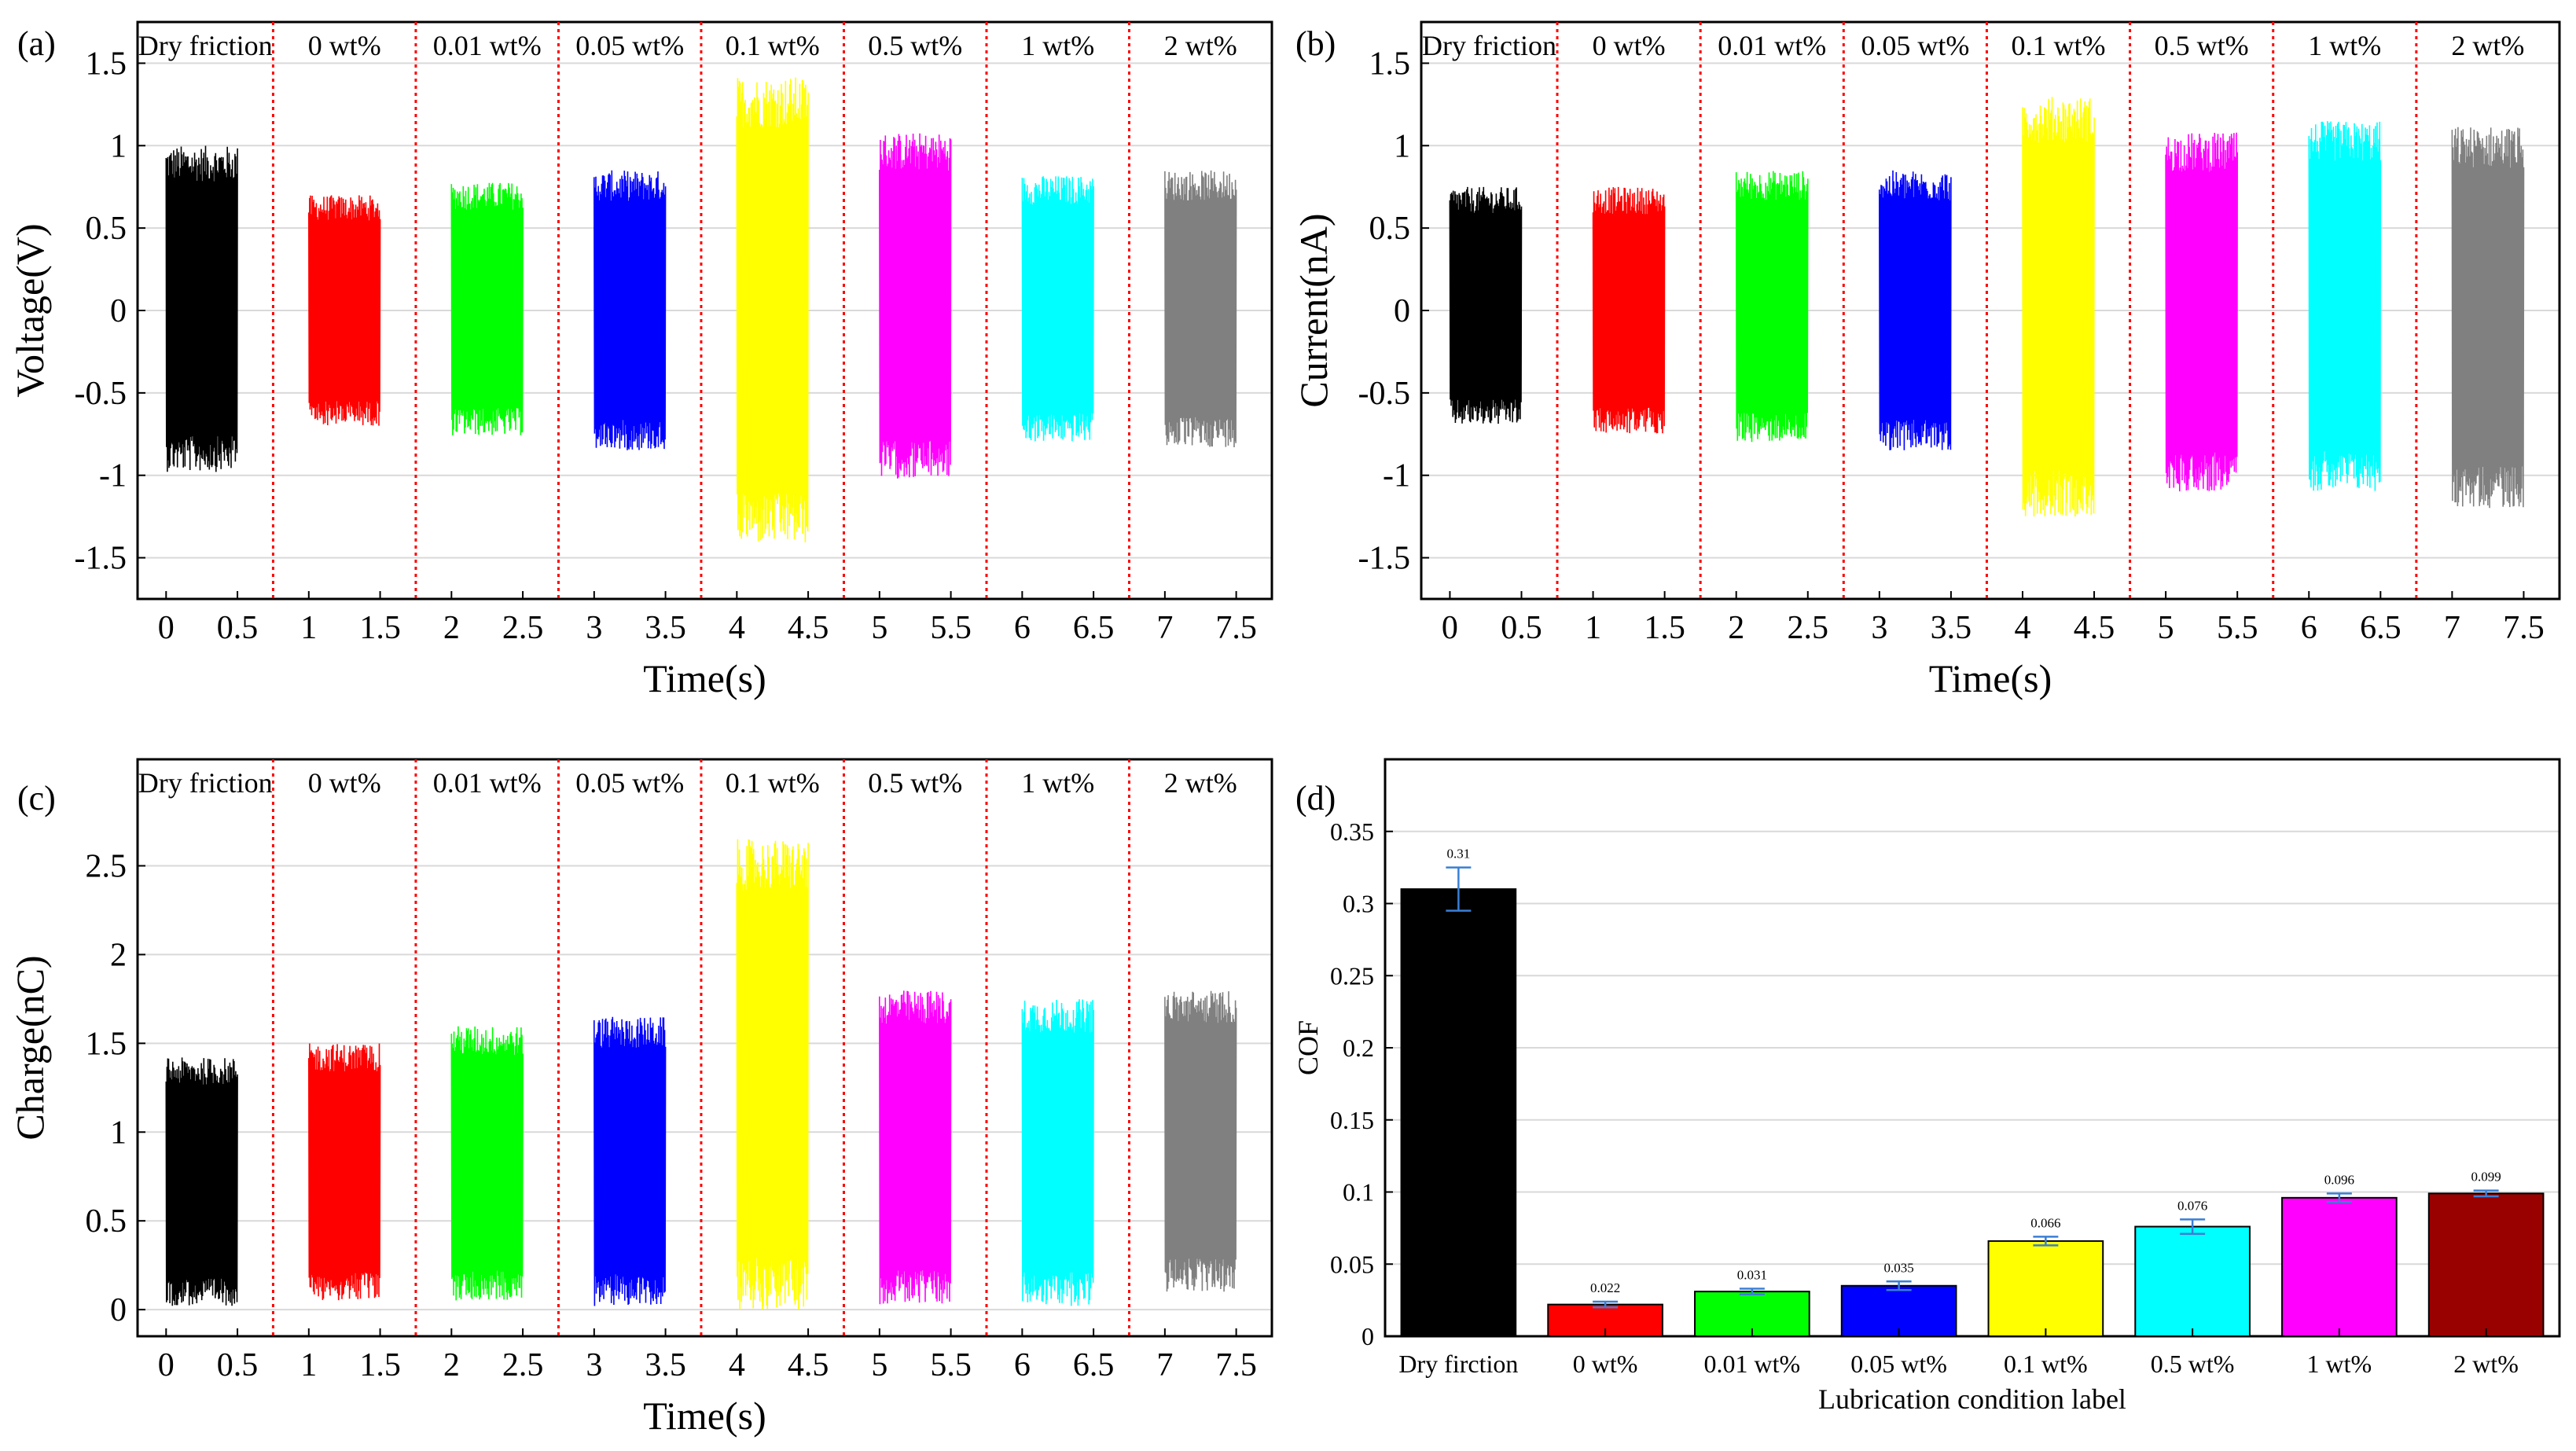 This screenshot has height=1451, width=2576. I want to click on y-tick-label: 0.35, so click(1352, 831).